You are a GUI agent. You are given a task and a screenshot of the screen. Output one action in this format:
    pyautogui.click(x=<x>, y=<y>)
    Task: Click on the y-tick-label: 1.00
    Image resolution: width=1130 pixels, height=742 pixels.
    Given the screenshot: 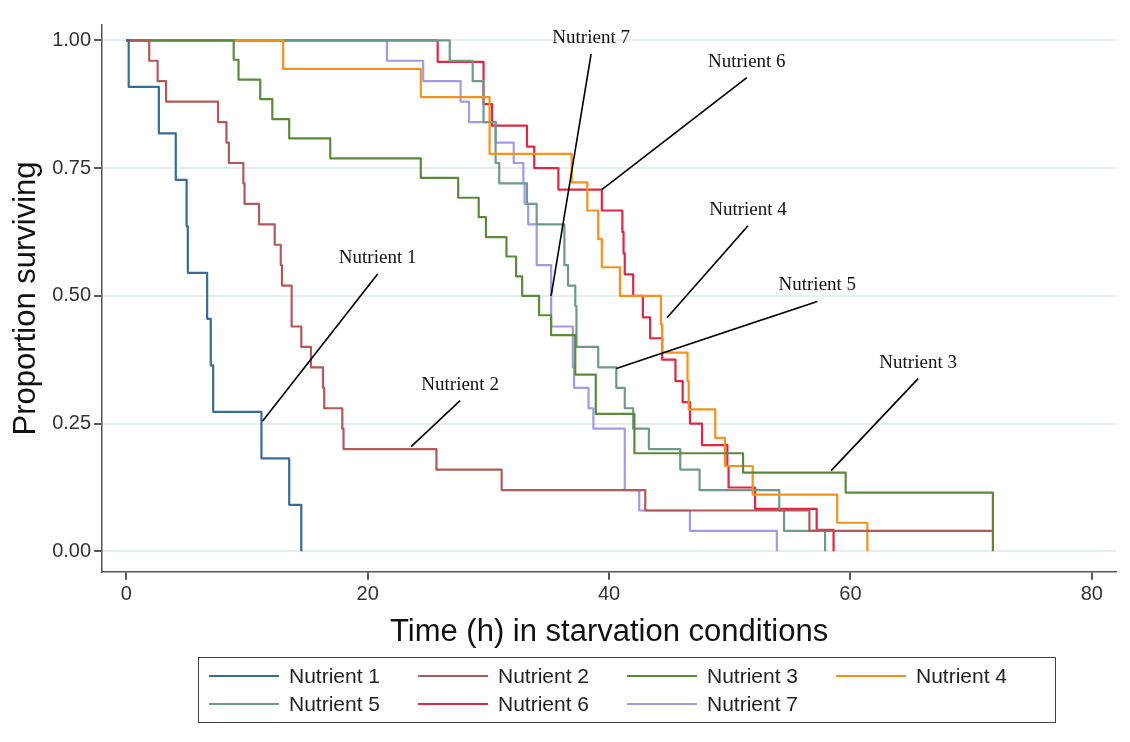 What is the action you would take?
    pyautogui.click(x=72, y=38)
    